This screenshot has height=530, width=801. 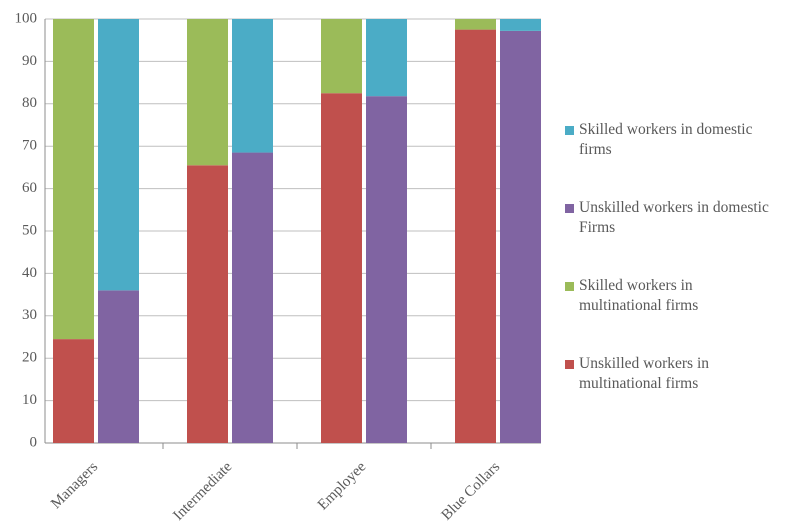 What do you see at coordinates (29, 103) in the screenshot?
I see `y-tick-label: 80` at bounding box center [29, 103].